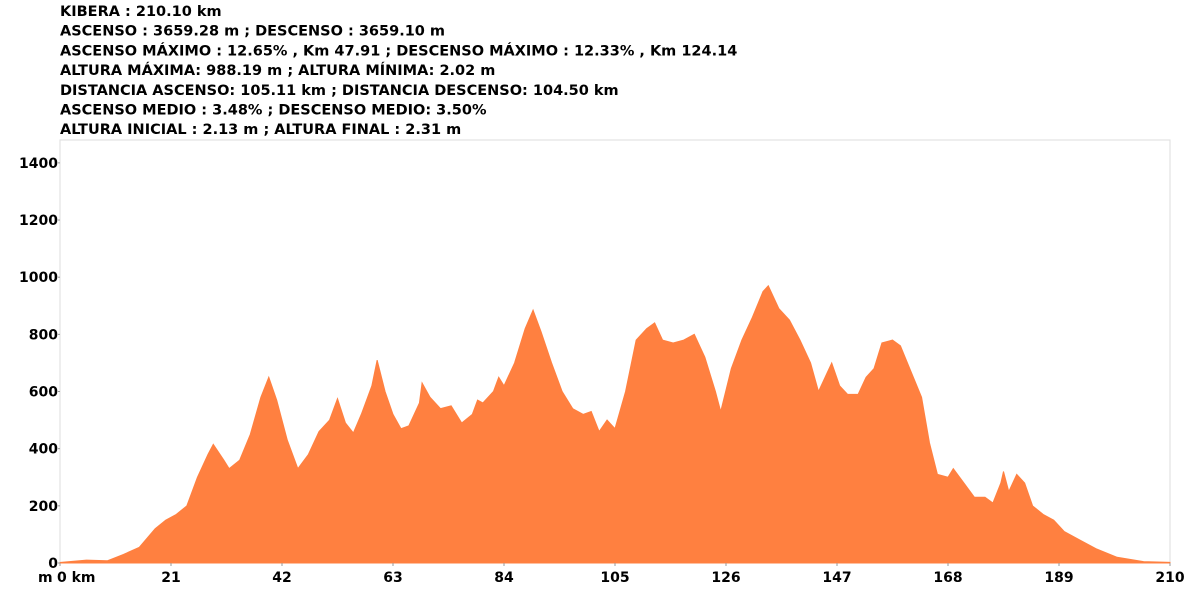 The image size is (1200, 598). What do you see at coordinates (504, 578) in the screenshot?
I see `x-tick-label: 84` at bounding box center [504, 578].